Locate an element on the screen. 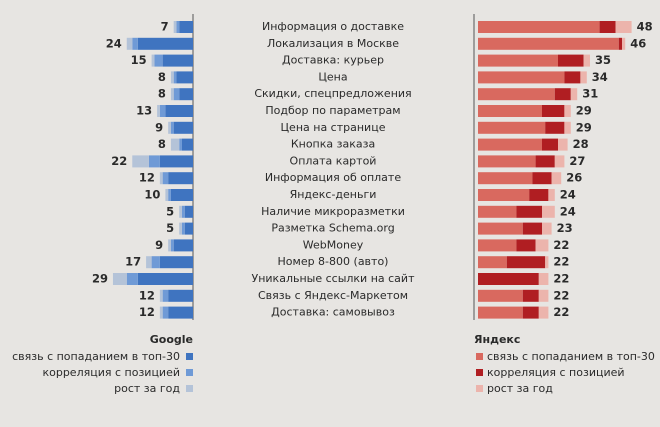 This screenshot has height=427, width=660. category-label: Локализация в Москве is located at coordinates (333, 43).